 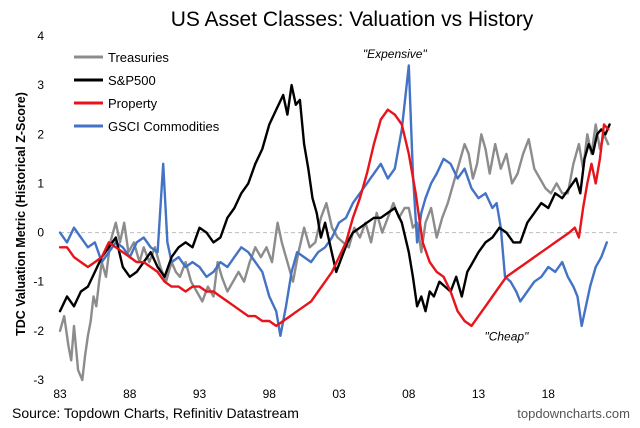 What do you see at coordinates (38, 380) in the screenshot?
I see `y-tick-label: -3` at bounding box center [38, 380].